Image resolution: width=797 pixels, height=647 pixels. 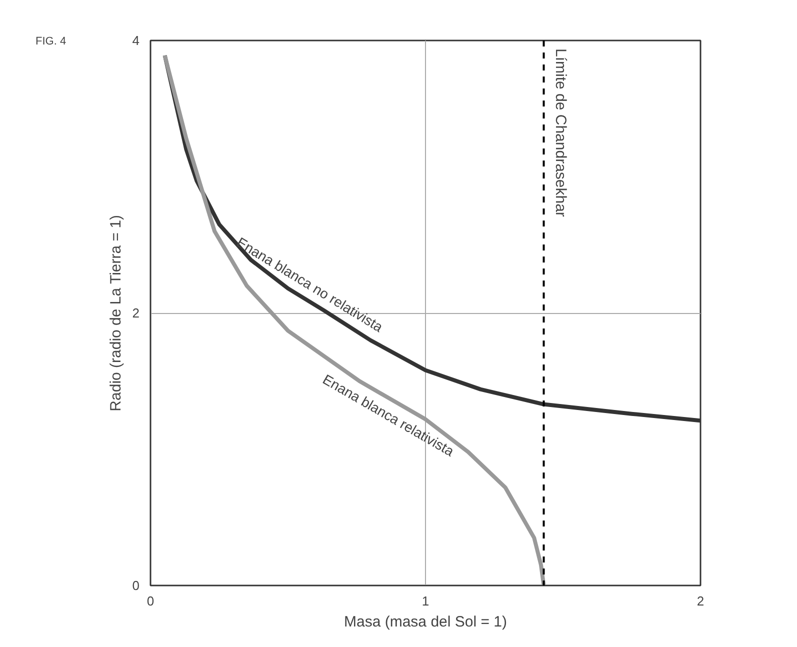 I want to click on x-tick-label: 1, so click(x=426, y=601).